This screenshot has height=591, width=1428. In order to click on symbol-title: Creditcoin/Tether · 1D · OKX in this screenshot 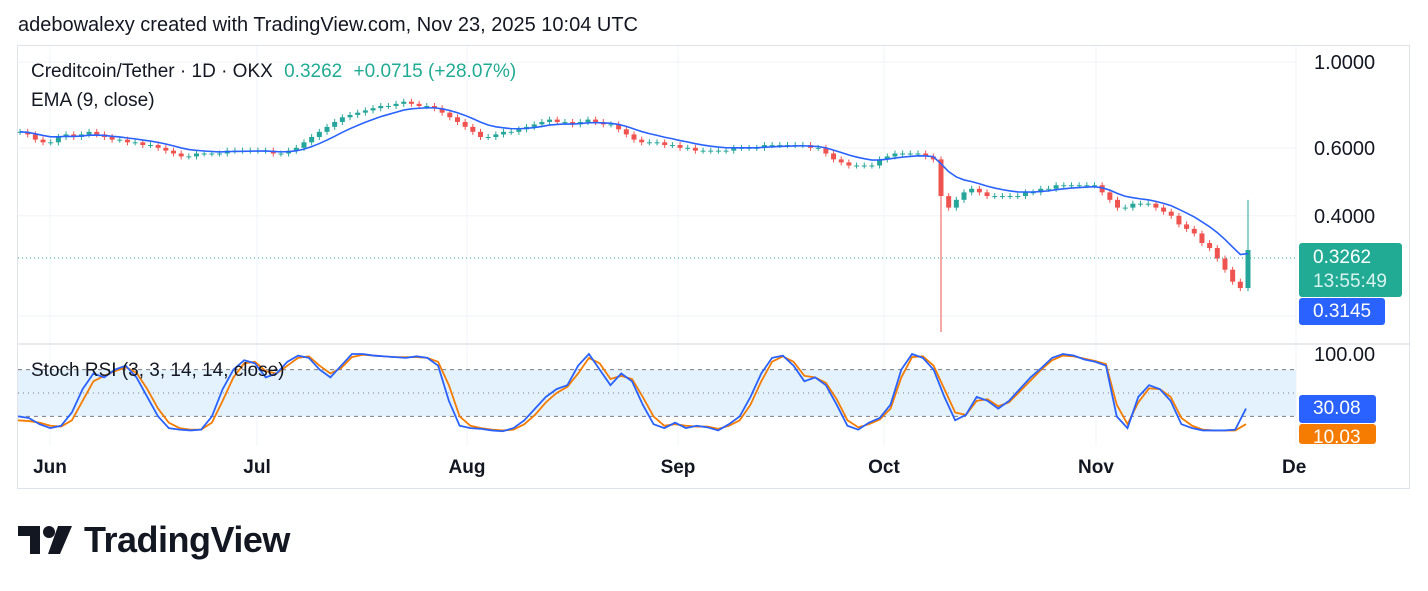, I will do `click(152, 71)`.